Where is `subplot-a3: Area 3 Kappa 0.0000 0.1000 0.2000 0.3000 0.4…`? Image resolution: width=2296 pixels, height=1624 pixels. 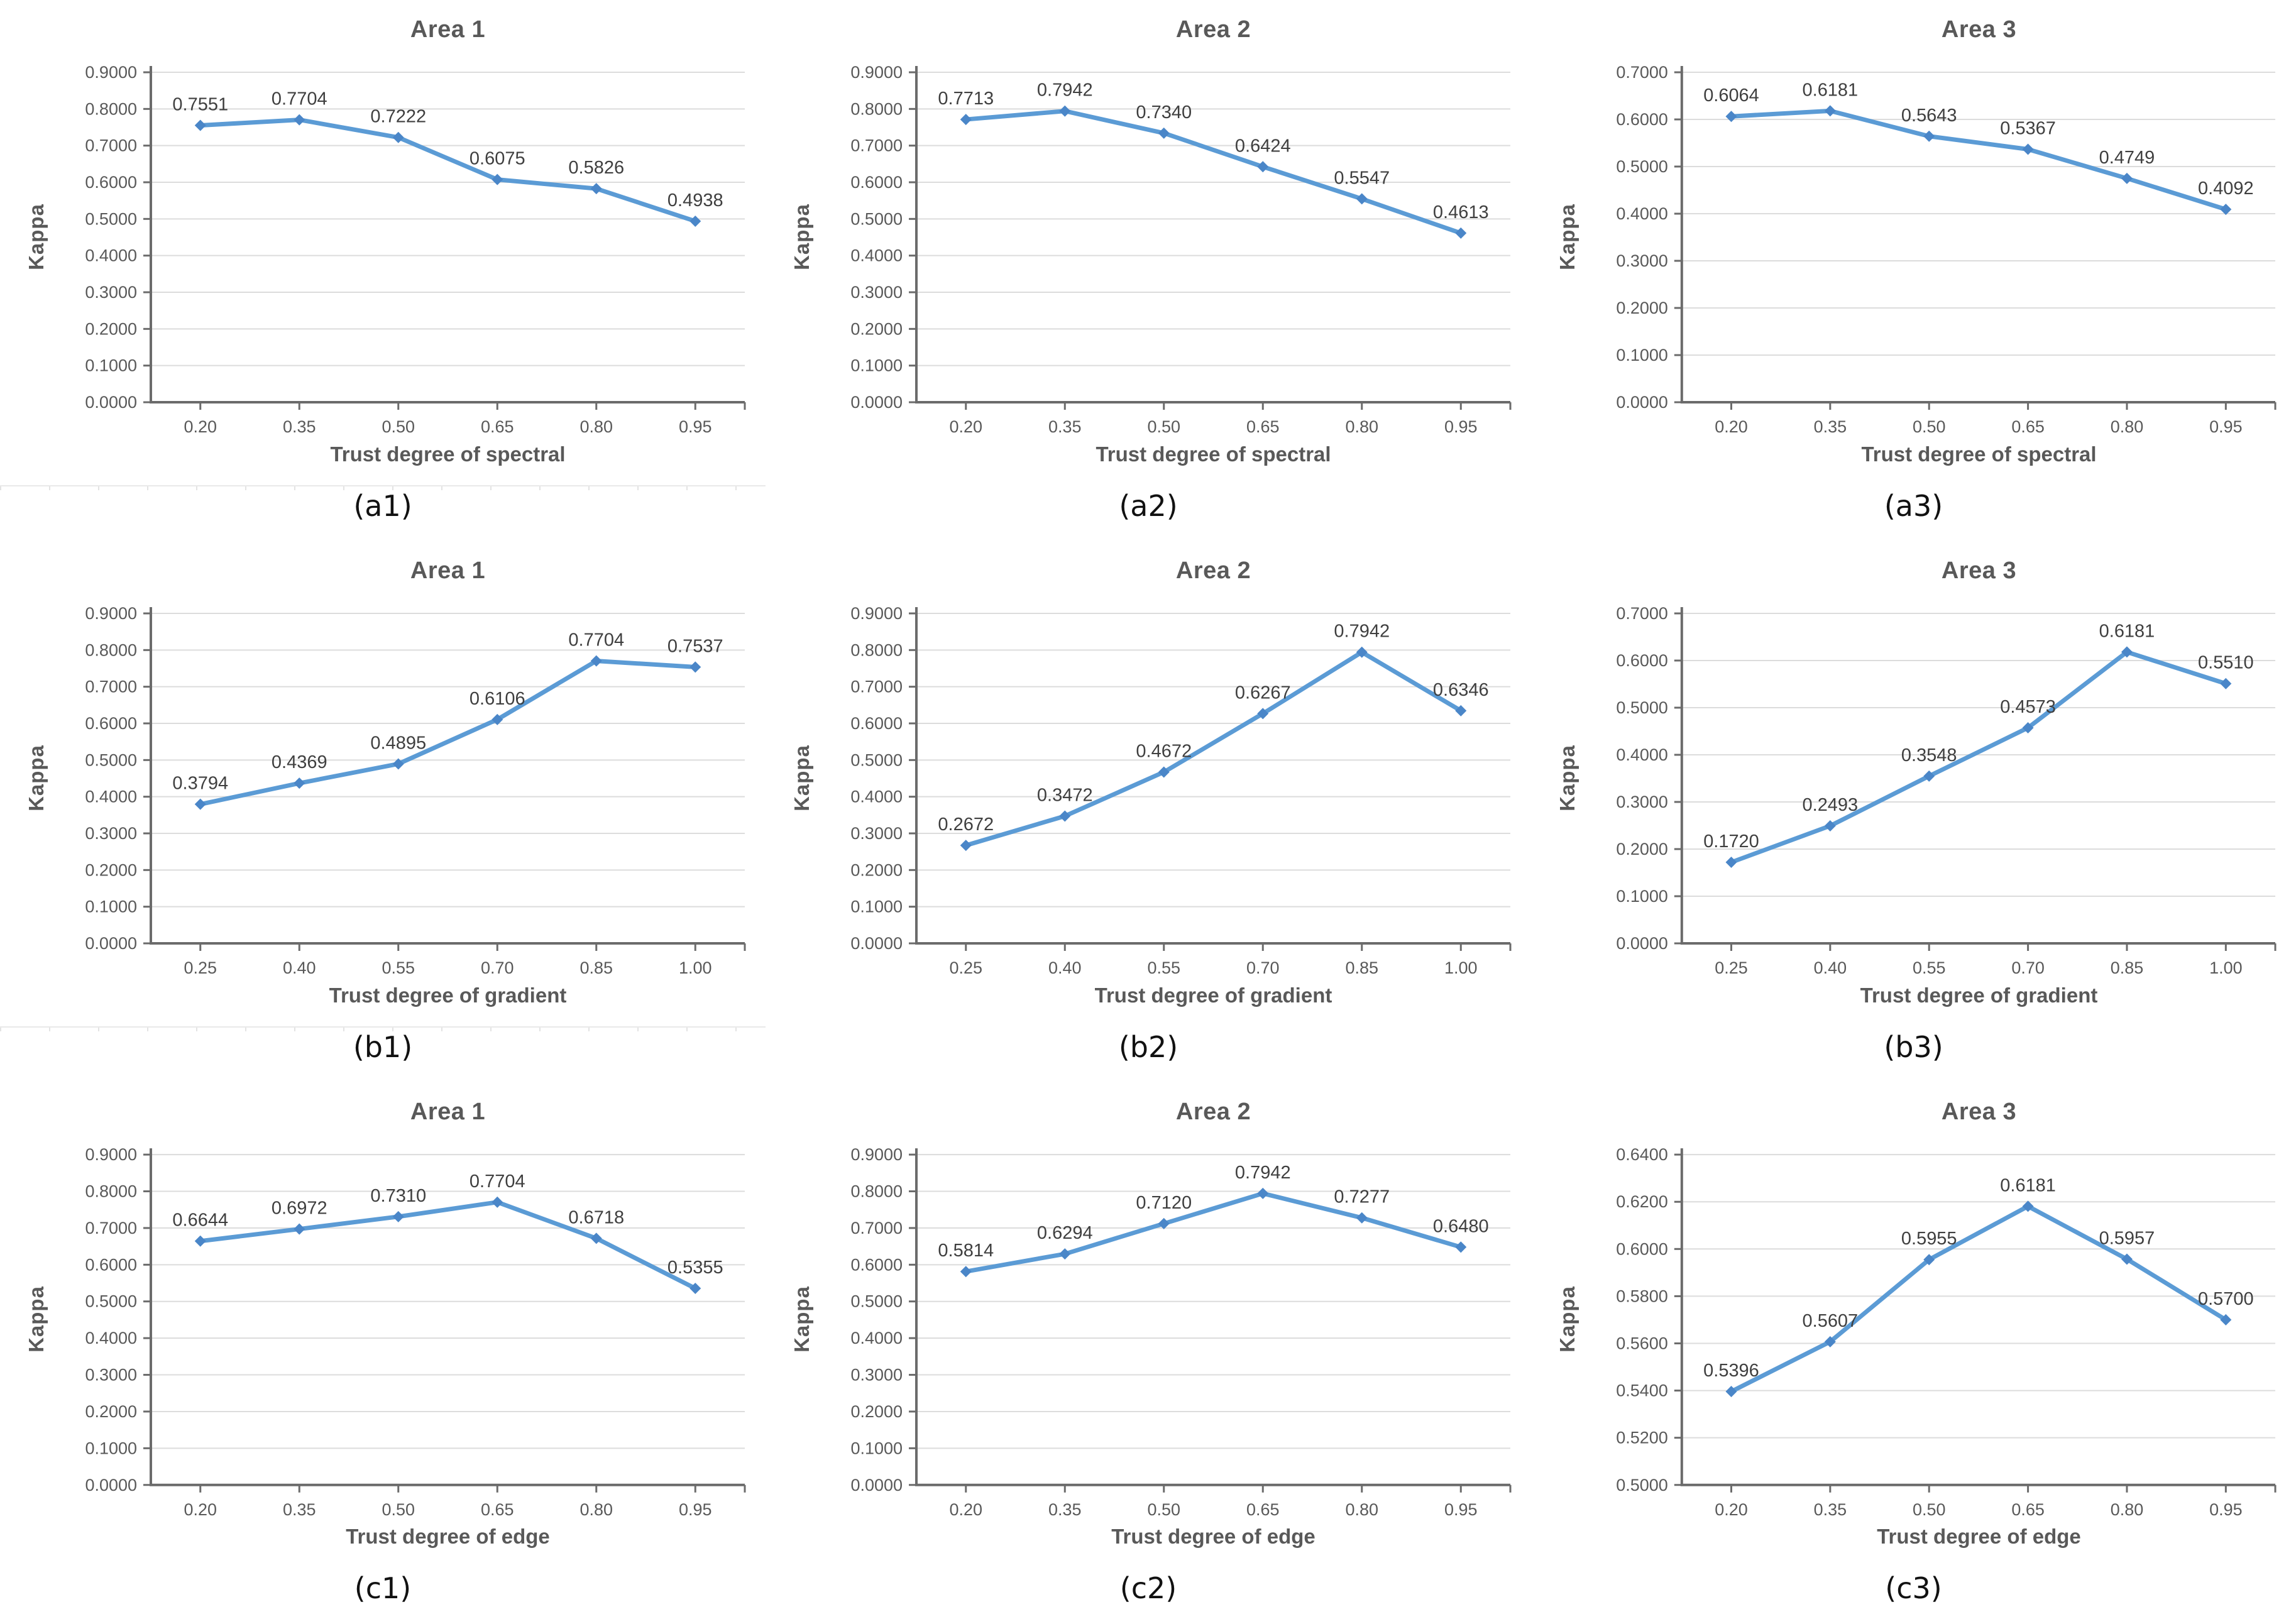 subplot-a3: Area 3 Kappa 0.0000 0.1000 0.2000 0.3000 0.4… is located at coordinates (1913, 270).